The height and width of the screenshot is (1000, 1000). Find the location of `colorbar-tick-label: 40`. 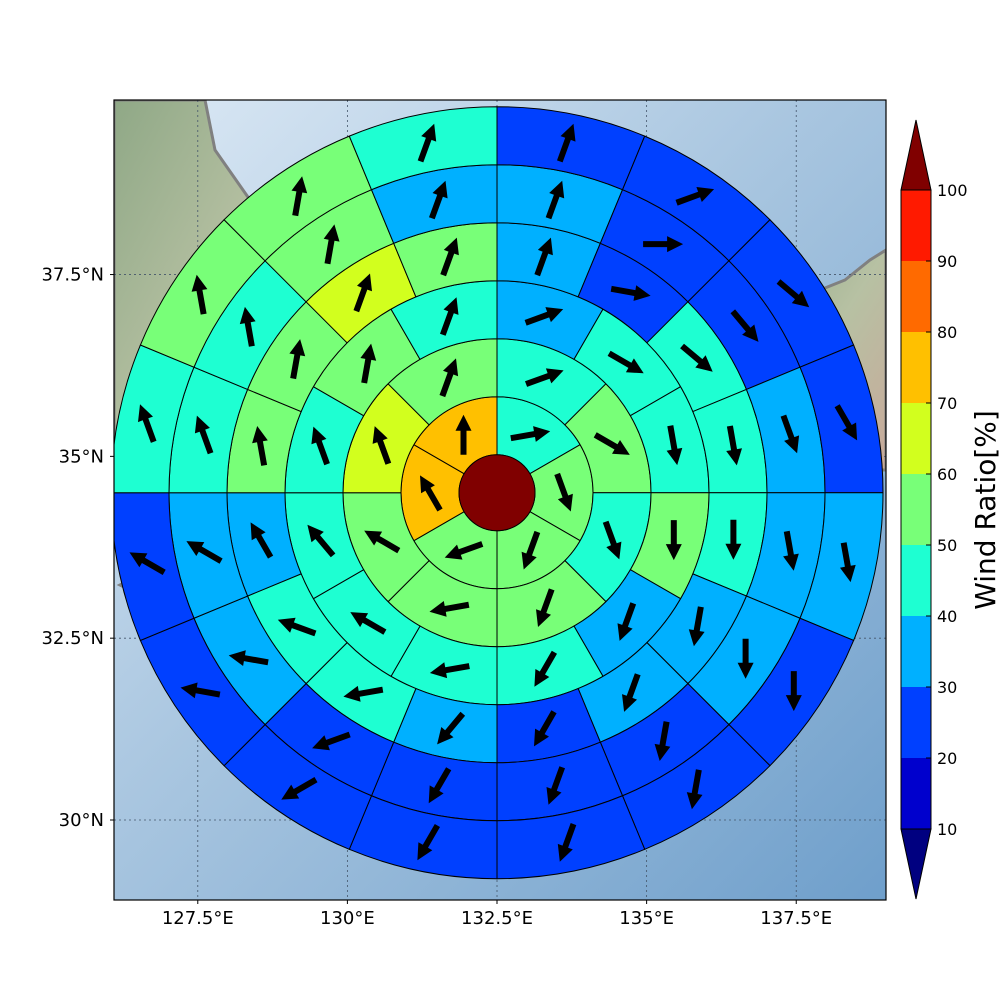

colorbar-tick-label: 40 is located at coordinates (947, 616).